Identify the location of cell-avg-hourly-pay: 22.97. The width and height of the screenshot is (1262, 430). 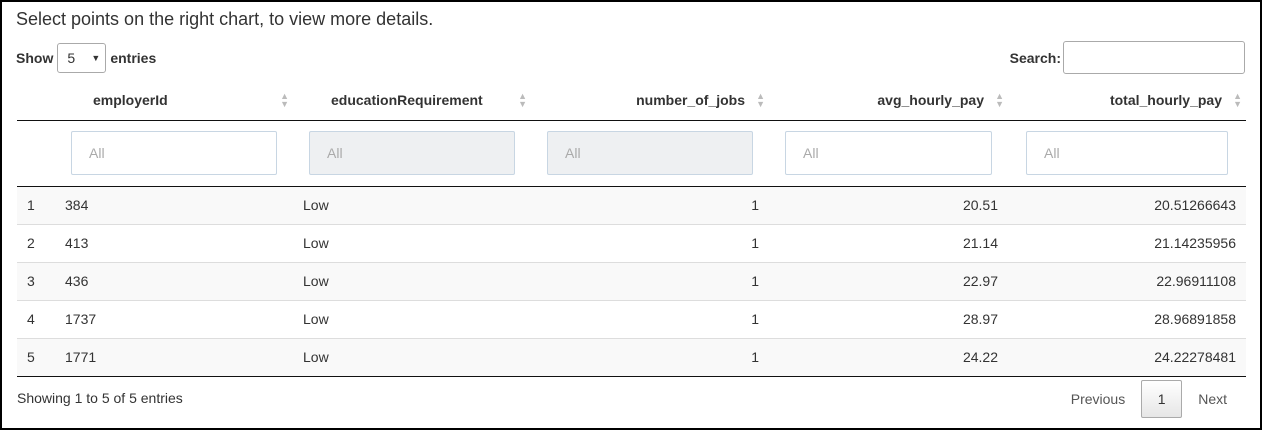
(888, 281).